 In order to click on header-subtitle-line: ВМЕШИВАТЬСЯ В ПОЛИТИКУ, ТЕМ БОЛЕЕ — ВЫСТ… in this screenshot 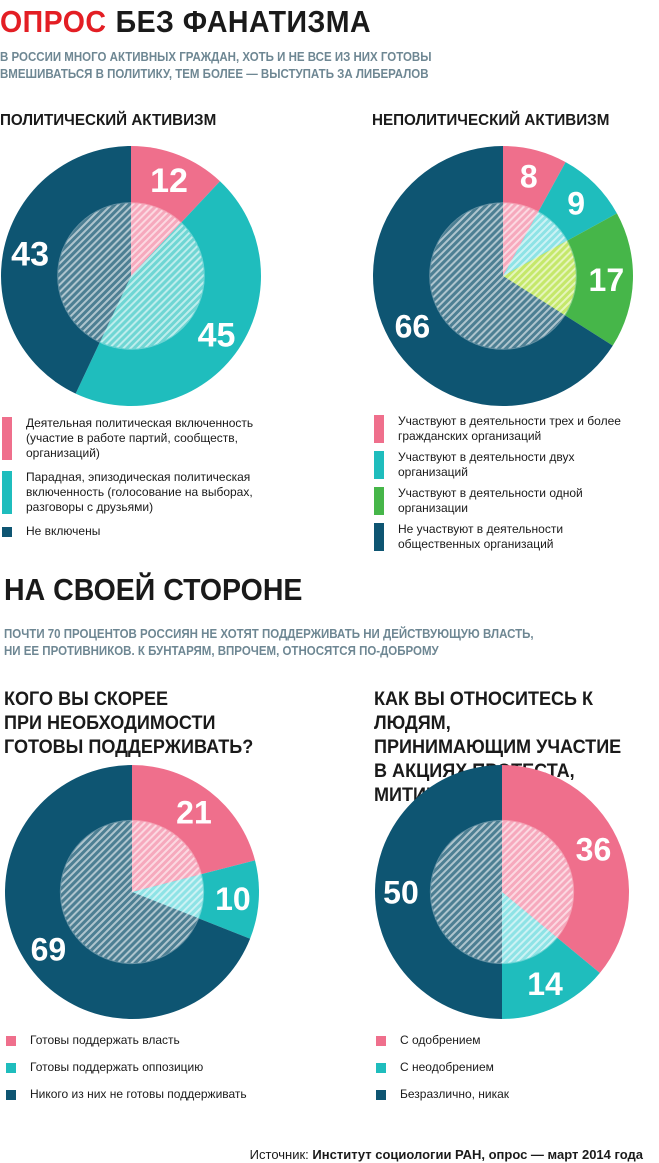, I will do `click(214, 74)`.